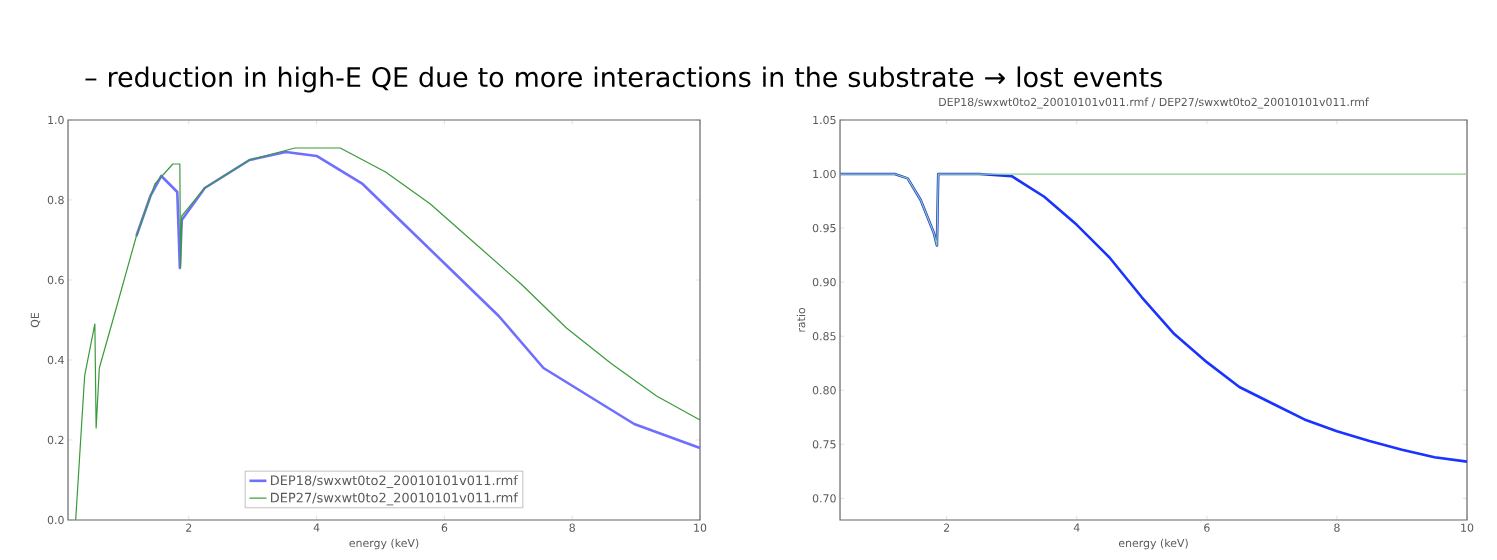  I want to click on y-tick-label: 0.80, so click(824, 390).